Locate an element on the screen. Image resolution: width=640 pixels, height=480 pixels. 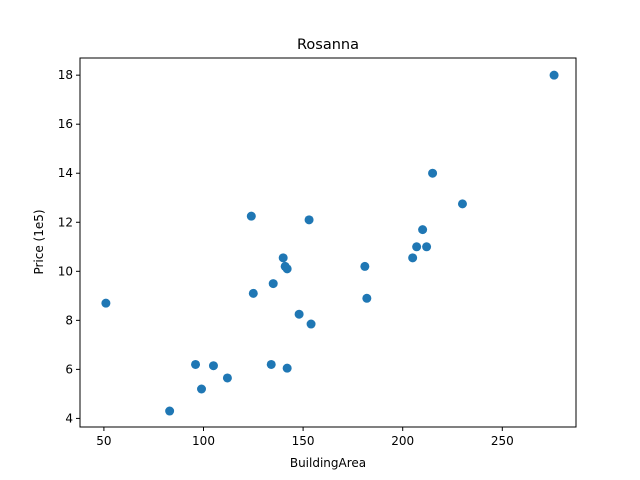
x-tick-label: 50 is located at coordinates (103, 441).